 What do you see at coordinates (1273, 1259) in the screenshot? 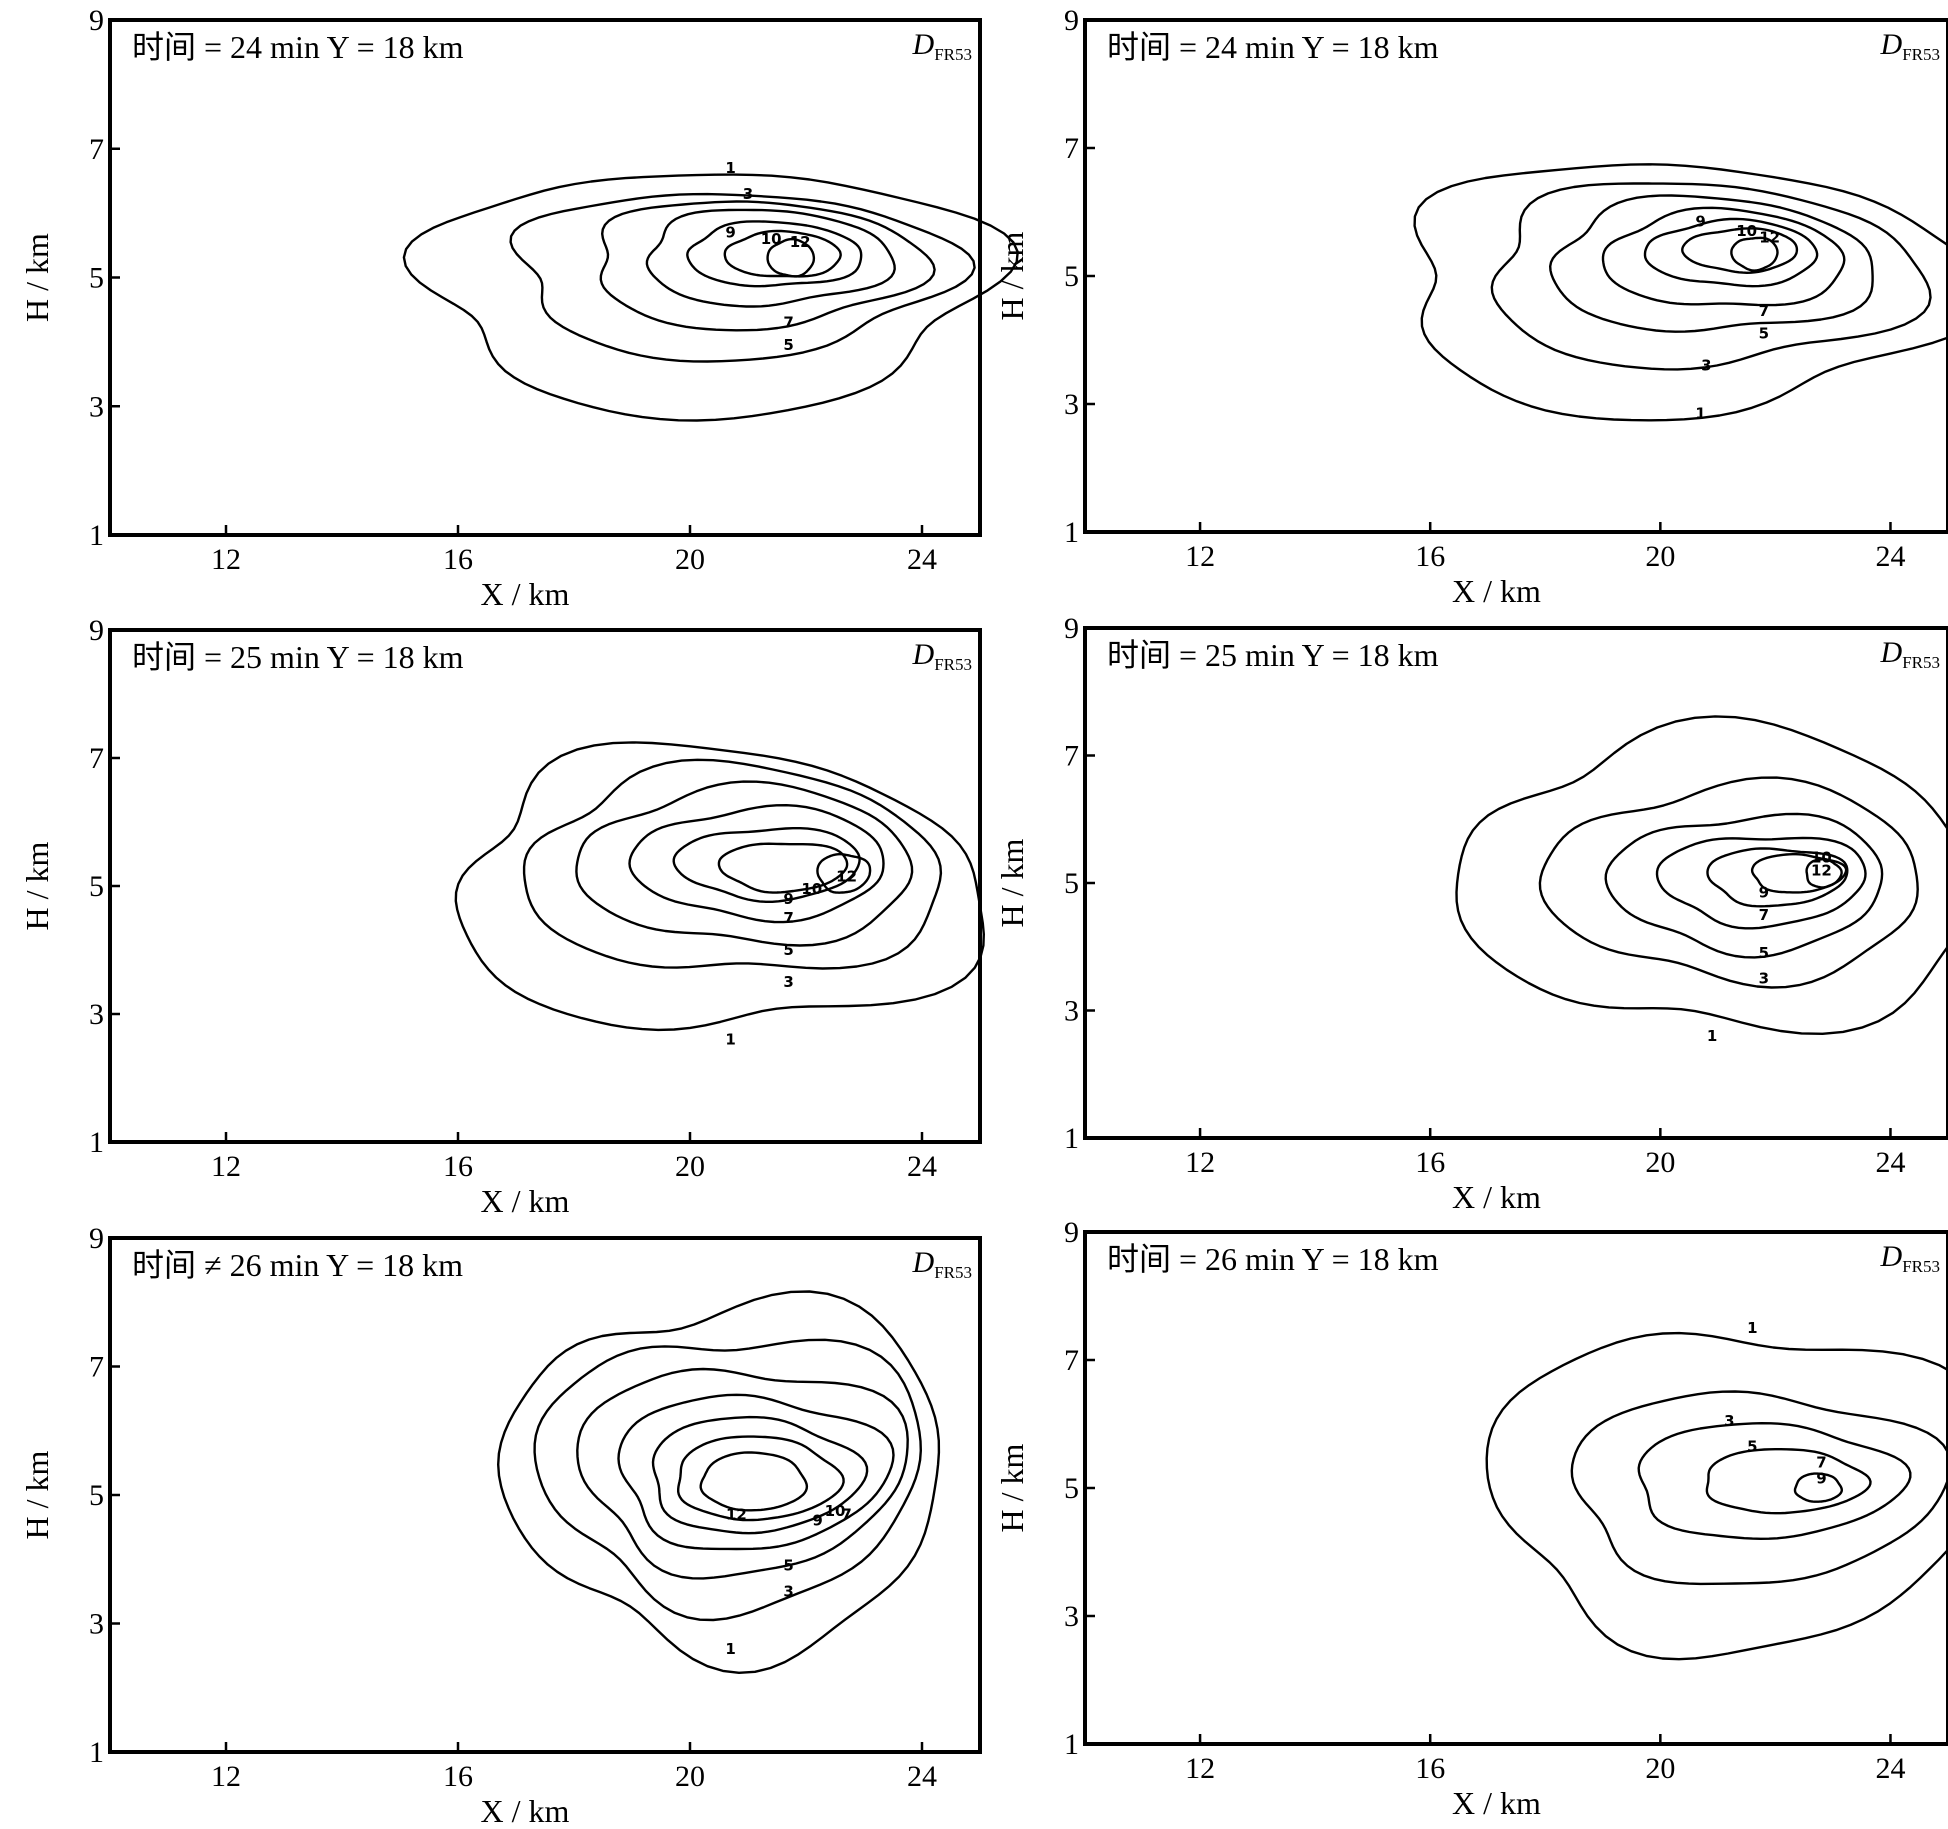
I see `panel-title: 时间 = 26 min Y = 18 km` at bounding box center [1273, 1259].